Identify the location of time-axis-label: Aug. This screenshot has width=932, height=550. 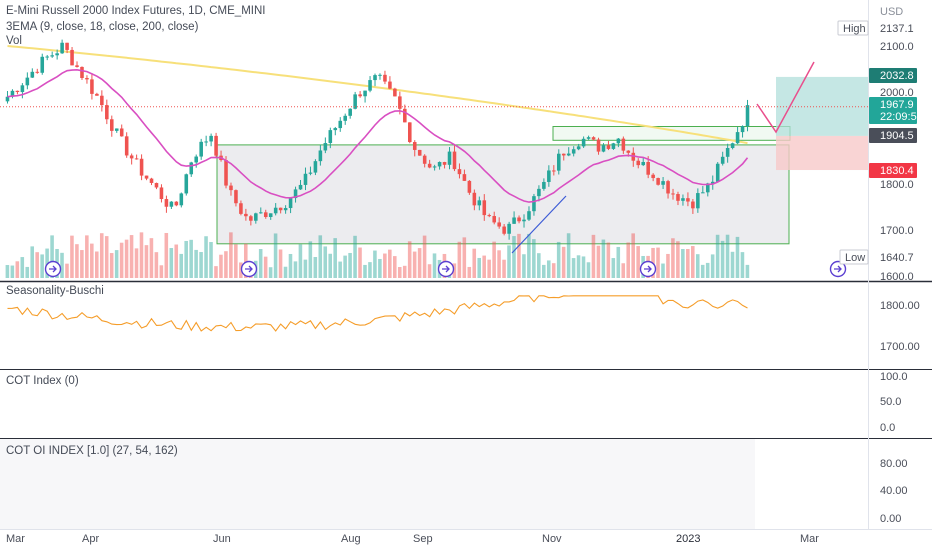
(351, 539).